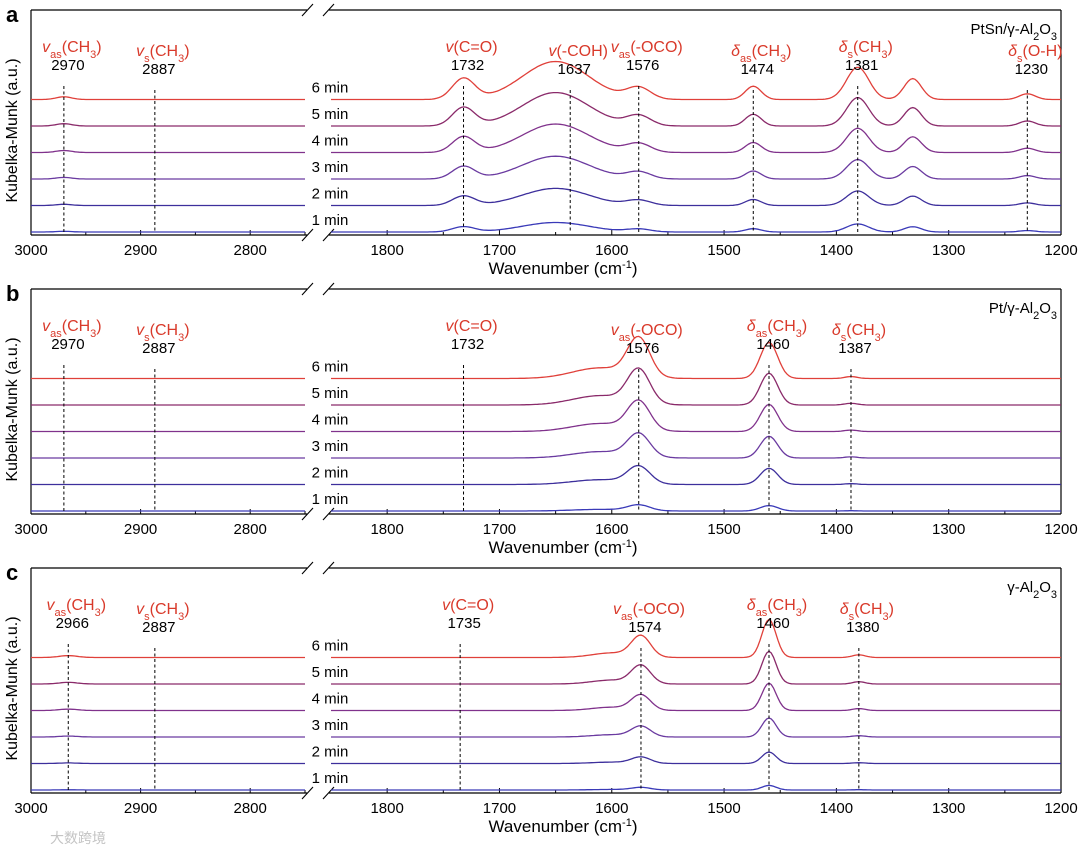 This screenshot has width=1080, height=857. I want to click on y-axis-label: Kubelka-Munk (a.u.), so click(12, 688).